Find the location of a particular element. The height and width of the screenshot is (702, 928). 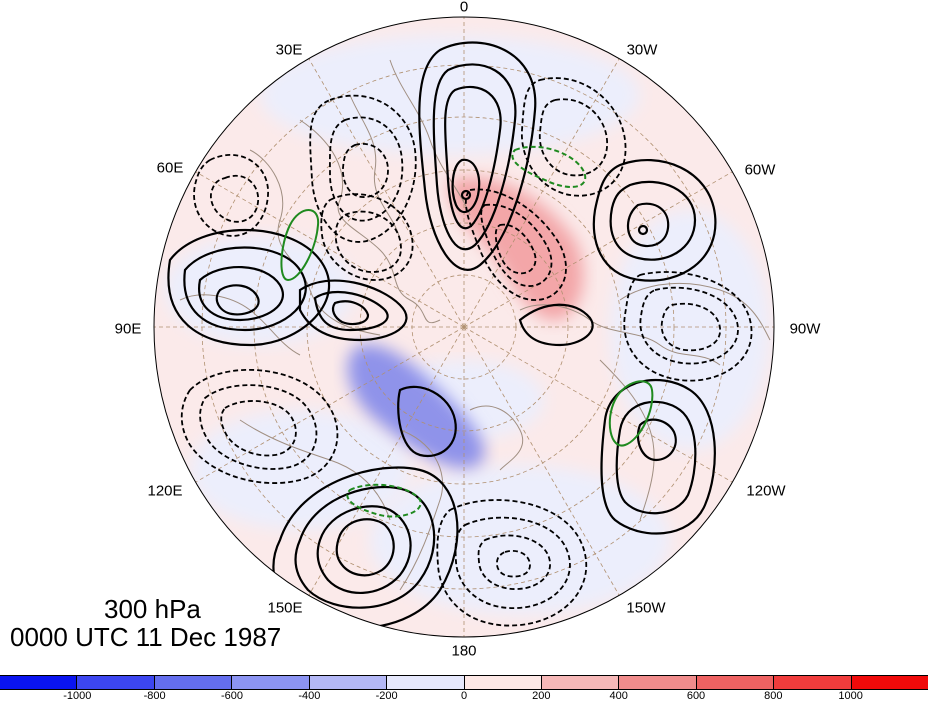

colorbar-tick-label: 600 is located at coordinates (696, 696).